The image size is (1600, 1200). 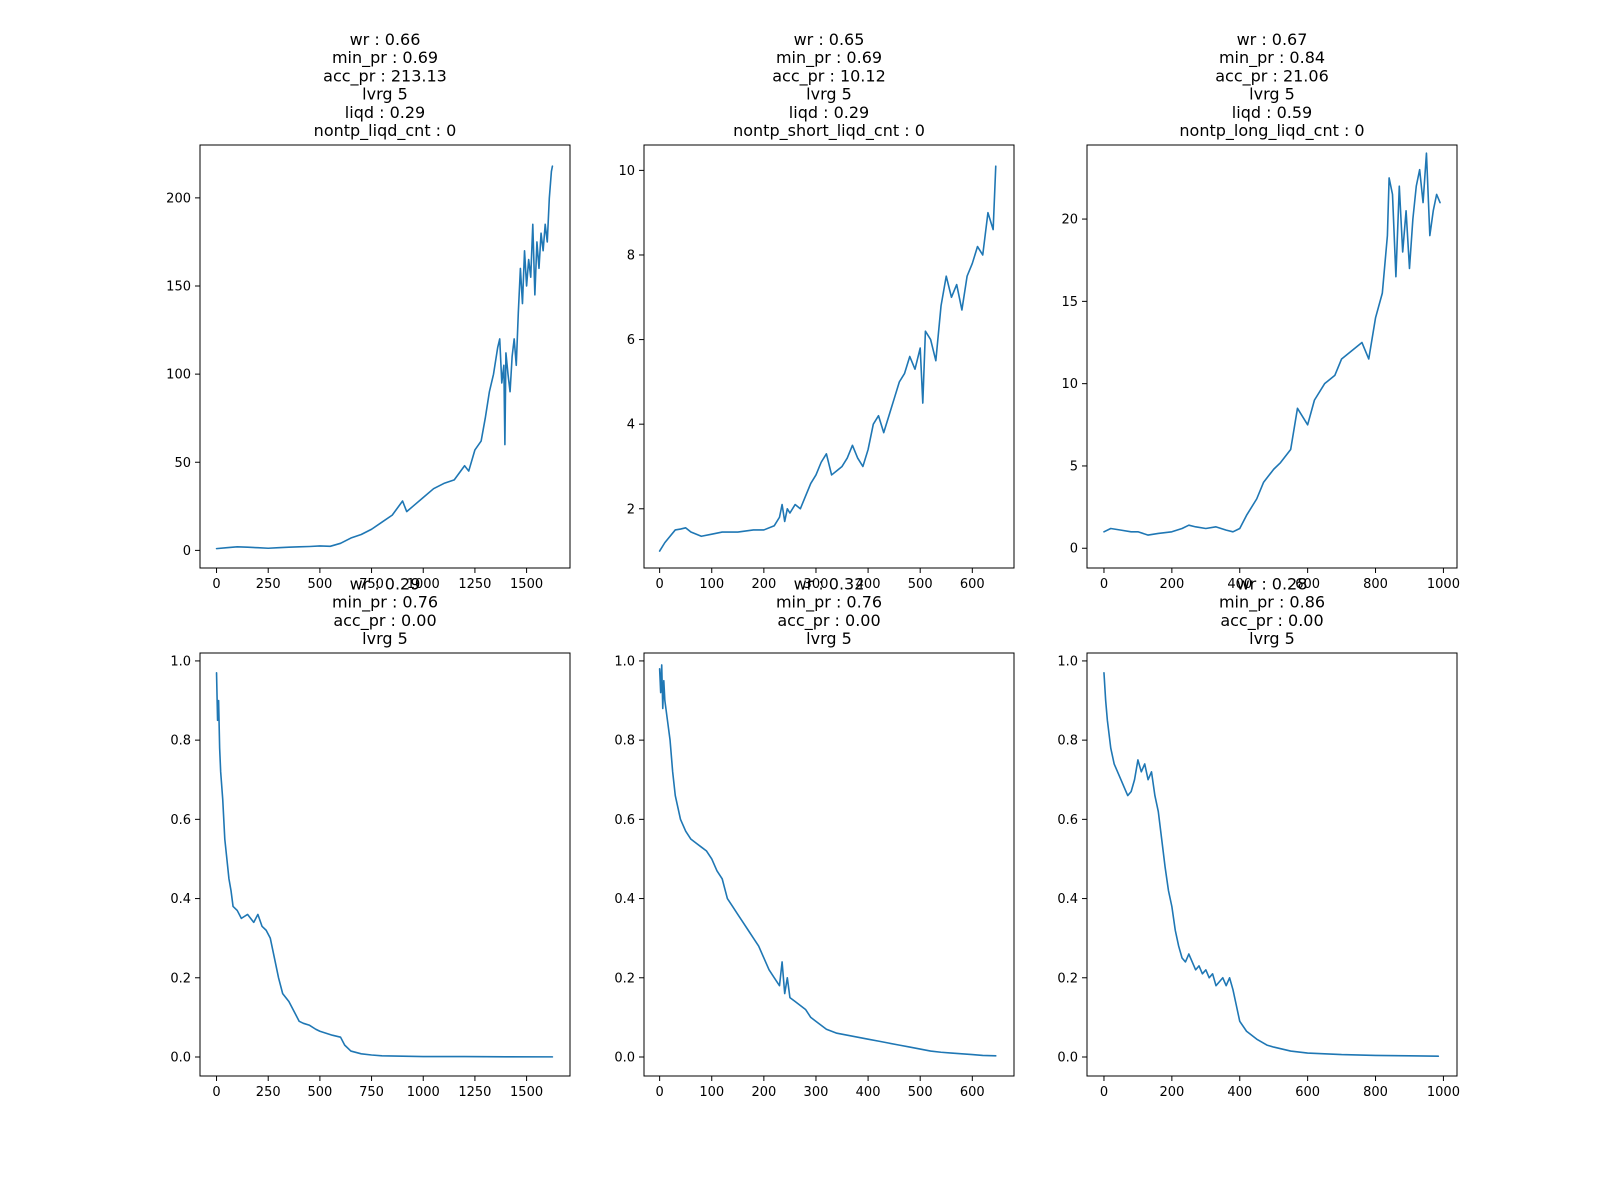 I want to click on y-tick-label: 6, so click(x=631, y=340).